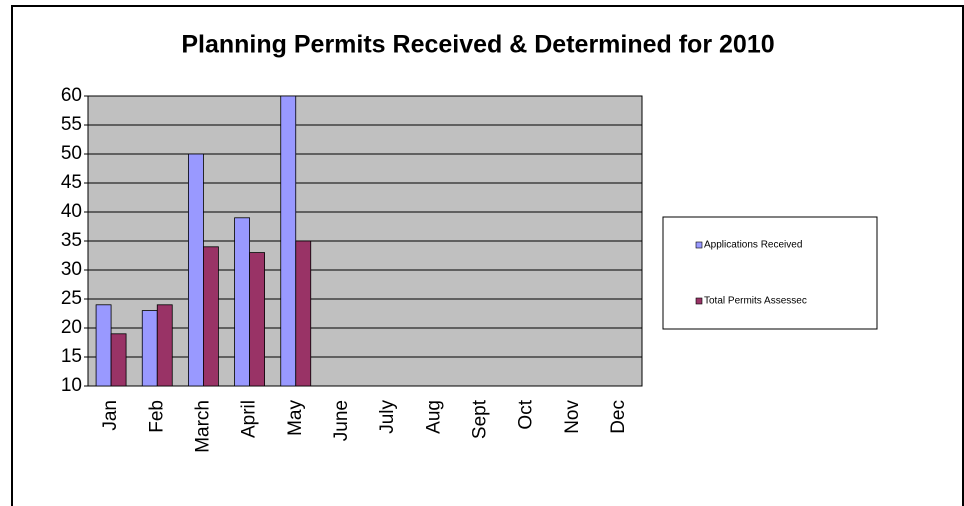 The height and width of the screenshot is (506, 964). I want to click on y-tick-label: 50, so click(71, 153).